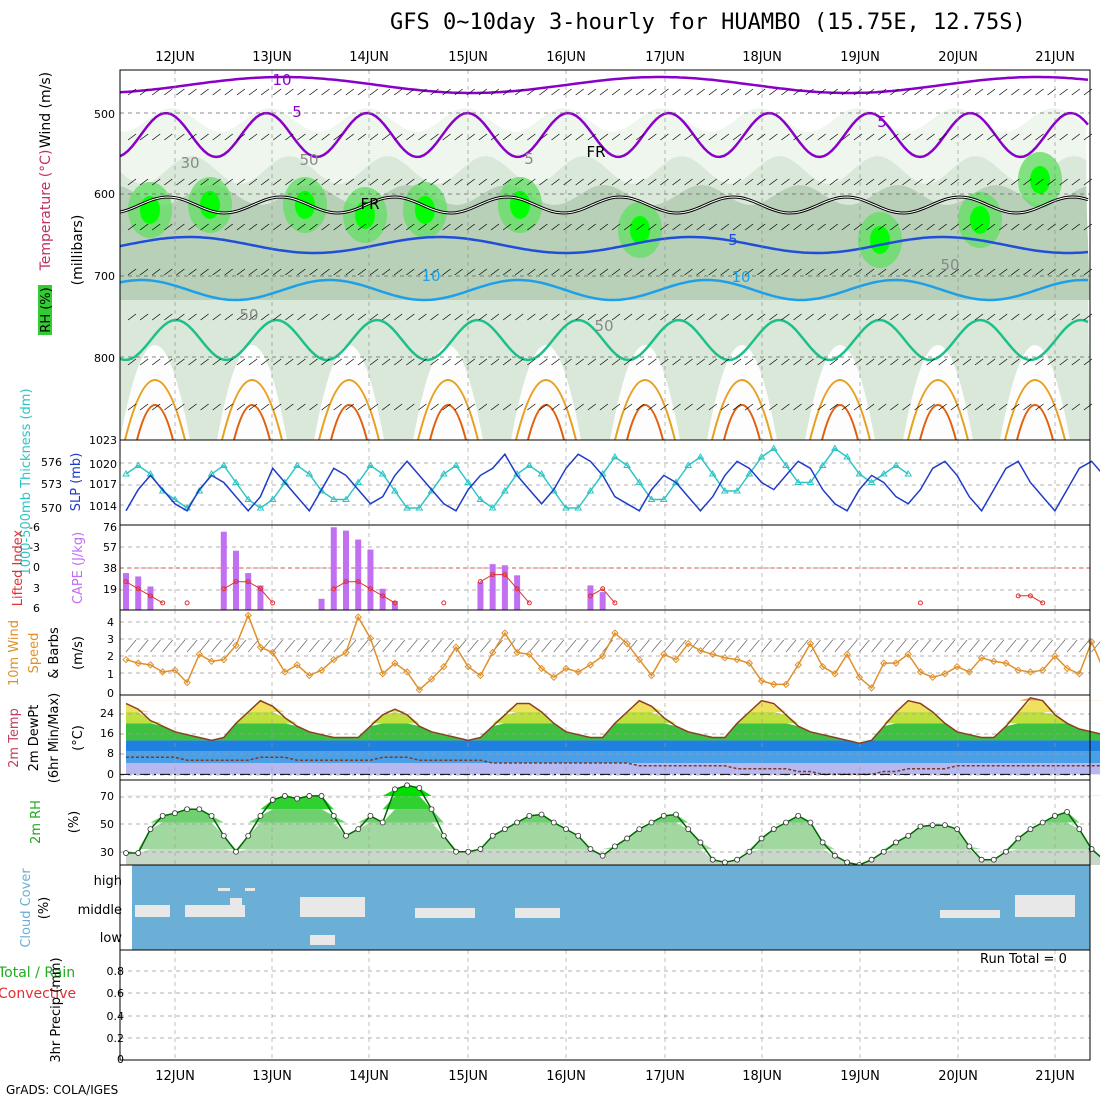 This screenshot has height=1100, width=1100. I want to click on precip-tick: 0, so click(120, 1059).